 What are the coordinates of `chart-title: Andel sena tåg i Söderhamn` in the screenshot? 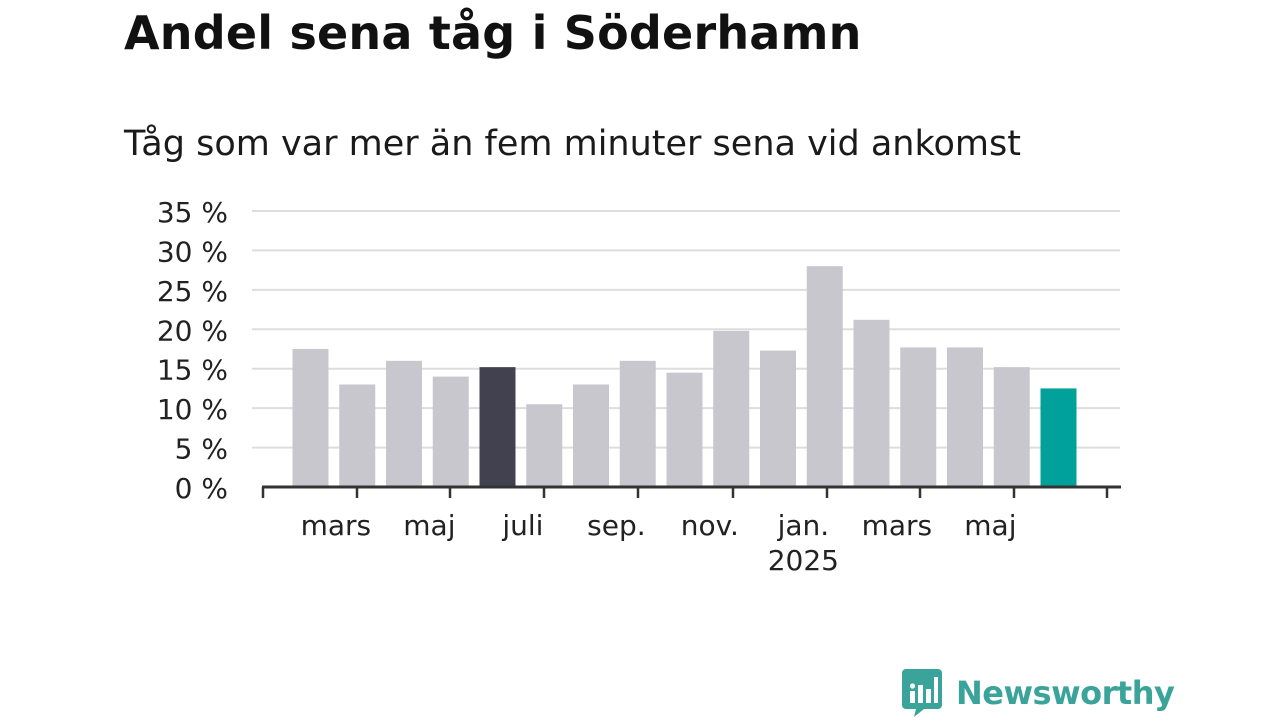 It's located at (493, 33).